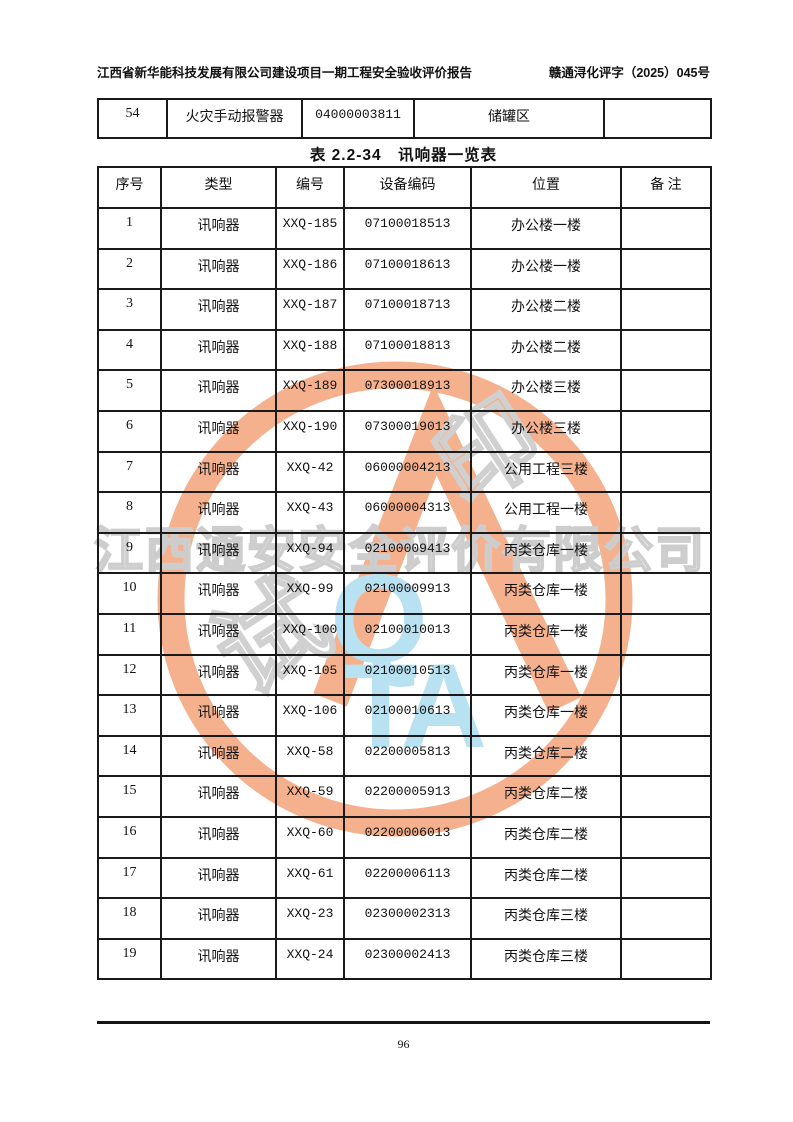 This screenshot has height=1122, width=793. Describe the element at coordinates (407, 593) in the screenshot. I see `cell-device-code: 02100009913` at that location.